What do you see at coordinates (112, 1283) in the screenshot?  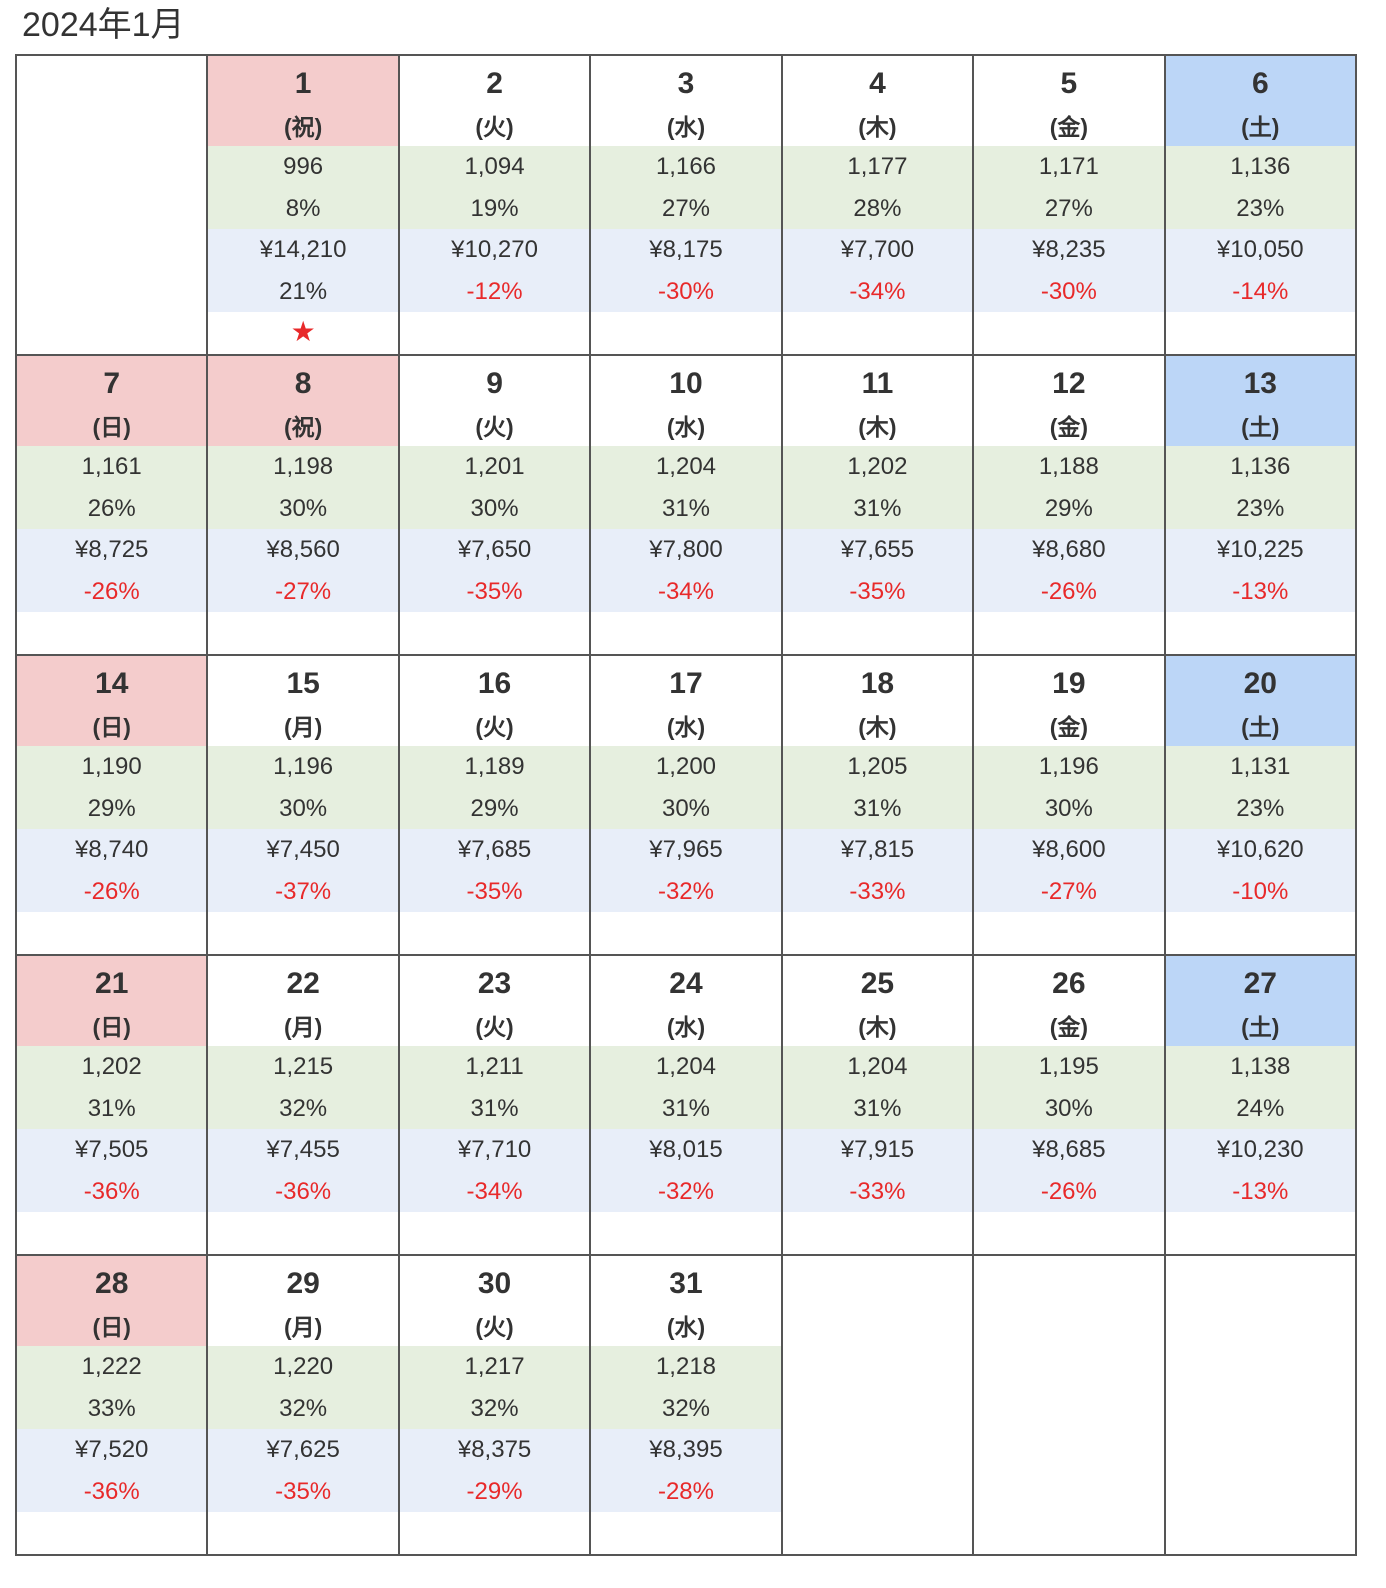 I see `day-number: 28` at bounding box center [112, 1283].